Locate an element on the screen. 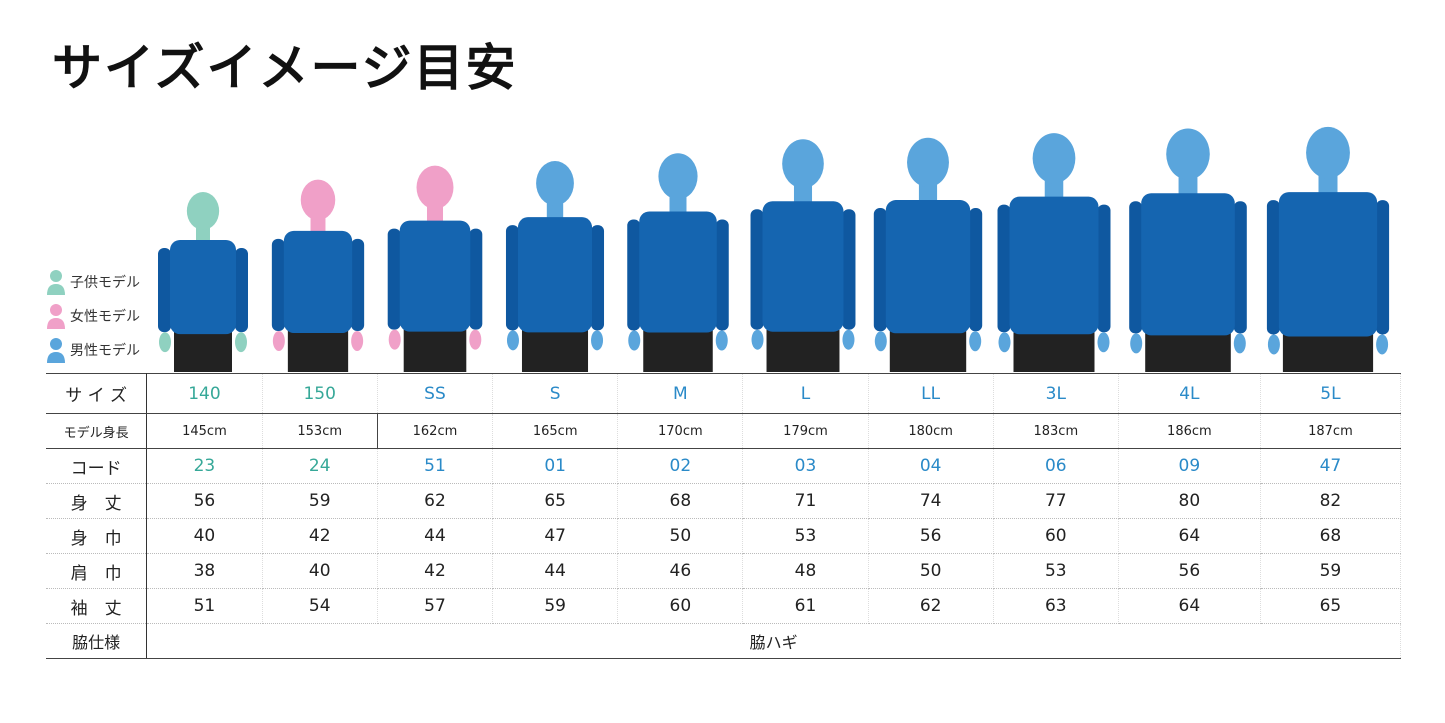  body-length-row: 身 丈 56 59 62 65 68 71 74 77 80 82 is located at coordinates (724, 501).